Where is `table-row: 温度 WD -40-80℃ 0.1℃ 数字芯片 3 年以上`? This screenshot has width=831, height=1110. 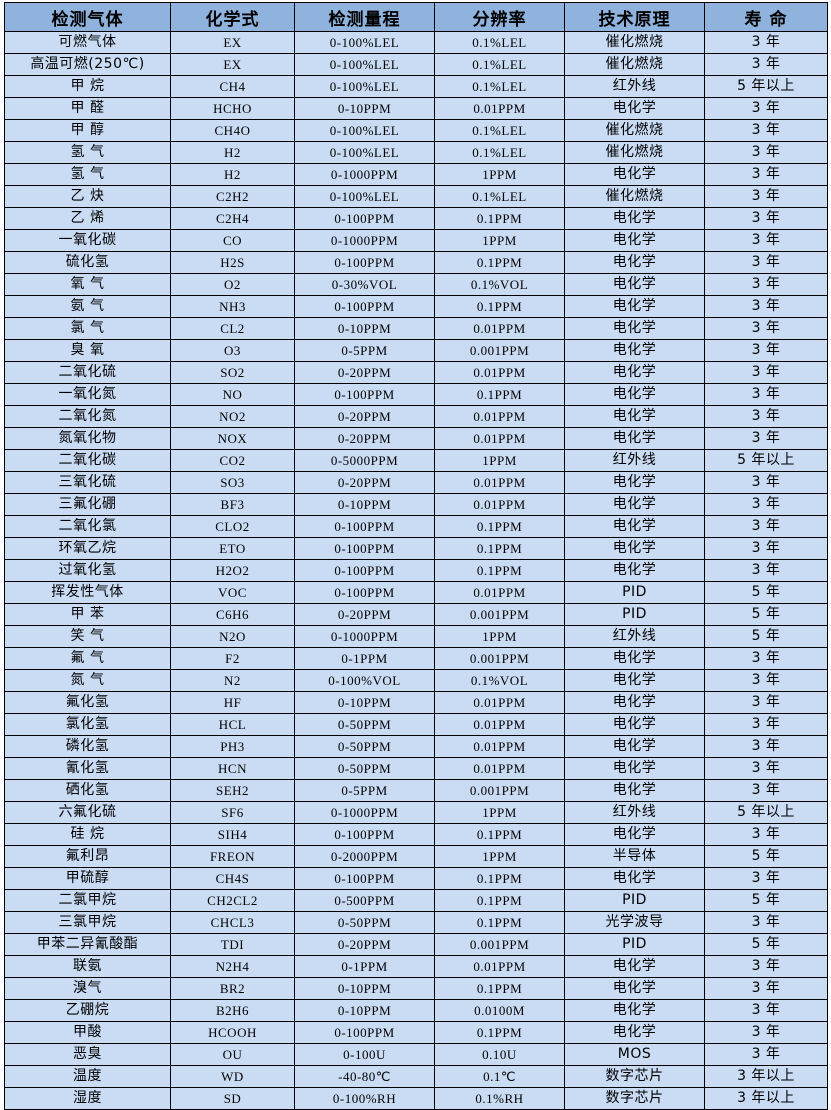 table-row: 温度 WD -40-80℃ 0.1℃ 数字芯片 3 年以上 is located at coordinates (416, 1076).